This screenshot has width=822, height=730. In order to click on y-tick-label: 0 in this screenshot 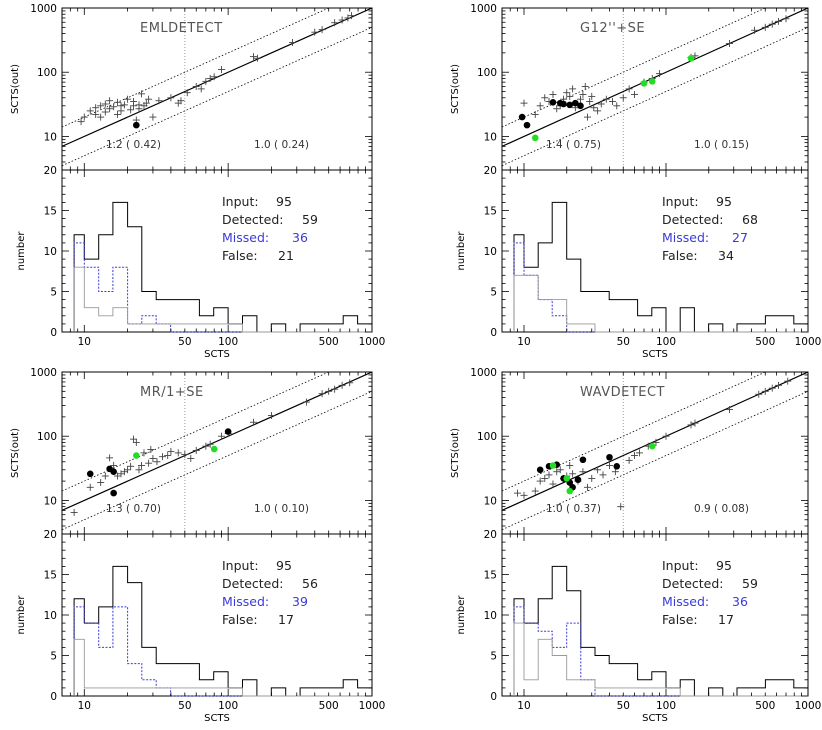, I will do `click(53, 333)`.